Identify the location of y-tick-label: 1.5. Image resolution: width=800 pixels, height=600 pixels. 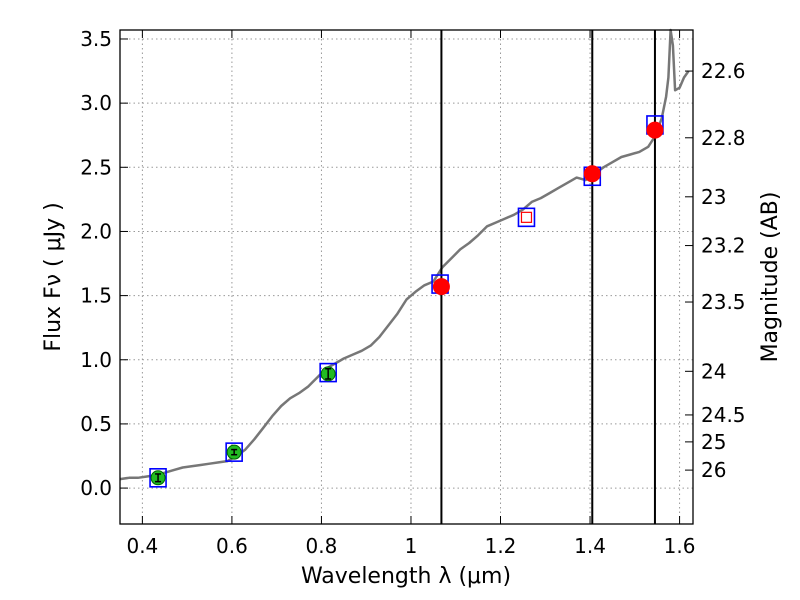
(96, 296).